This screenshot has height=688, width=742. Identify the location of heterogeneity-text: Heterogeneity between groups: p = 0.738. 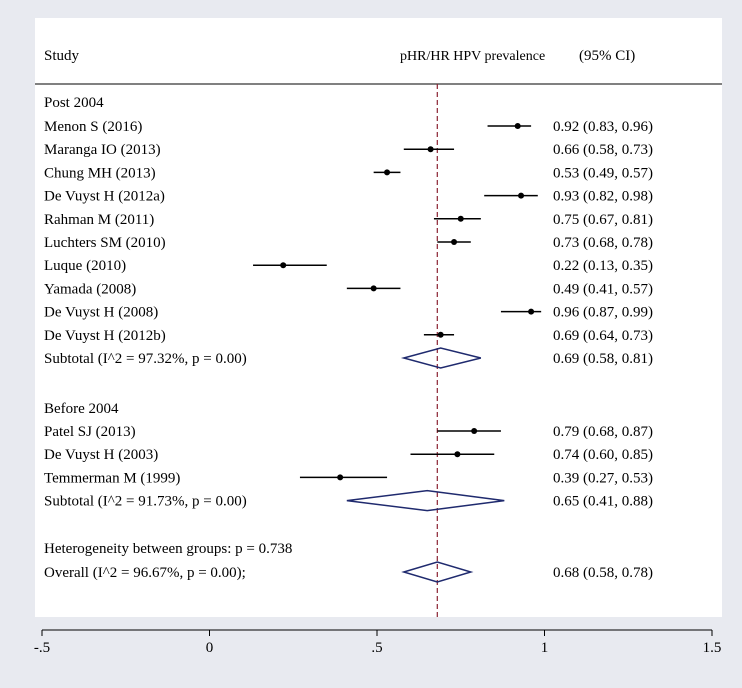
(168, 549).